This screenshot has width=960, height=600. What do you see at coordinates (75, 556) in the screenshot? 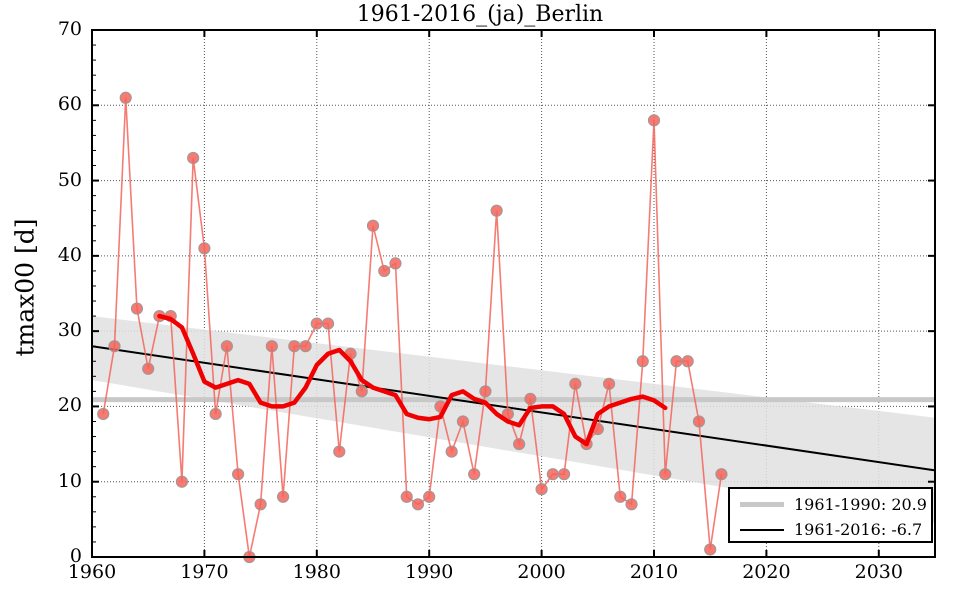
I see `y-tick-label: 0` at bounding box center [75, 556].